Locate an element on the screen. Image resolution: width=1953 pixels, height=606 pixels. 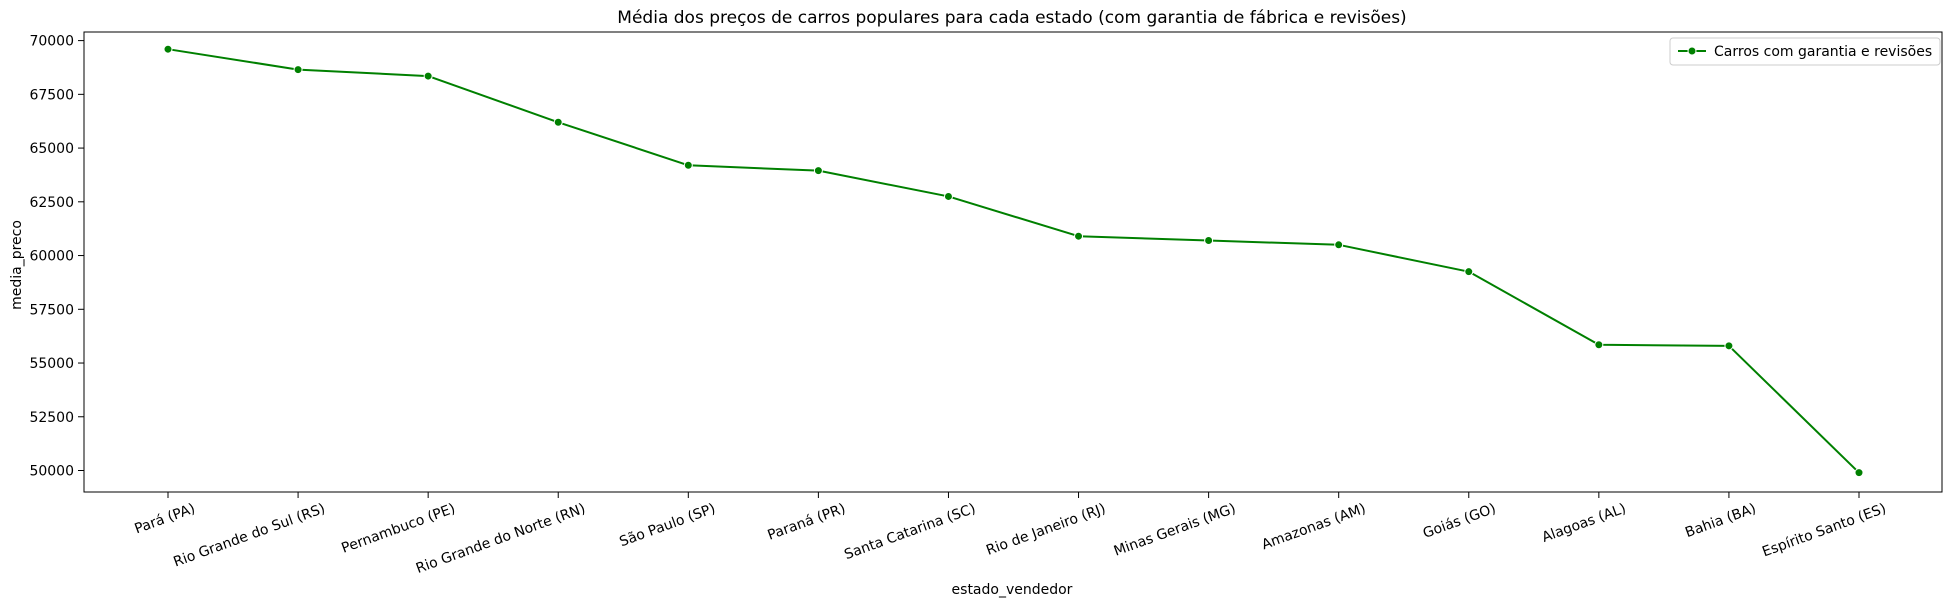
y-tick-label: 52500 is located at coordinates (51, 418).